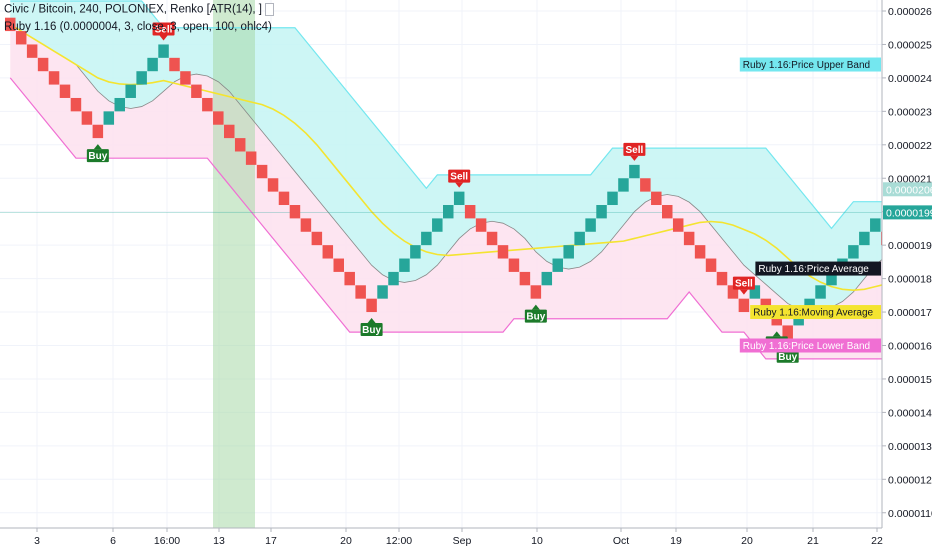  What do you see at coordinates (621, 541) in the screenshot?
I see `x-tick-label: Oct` at bounding box center [621, 541].